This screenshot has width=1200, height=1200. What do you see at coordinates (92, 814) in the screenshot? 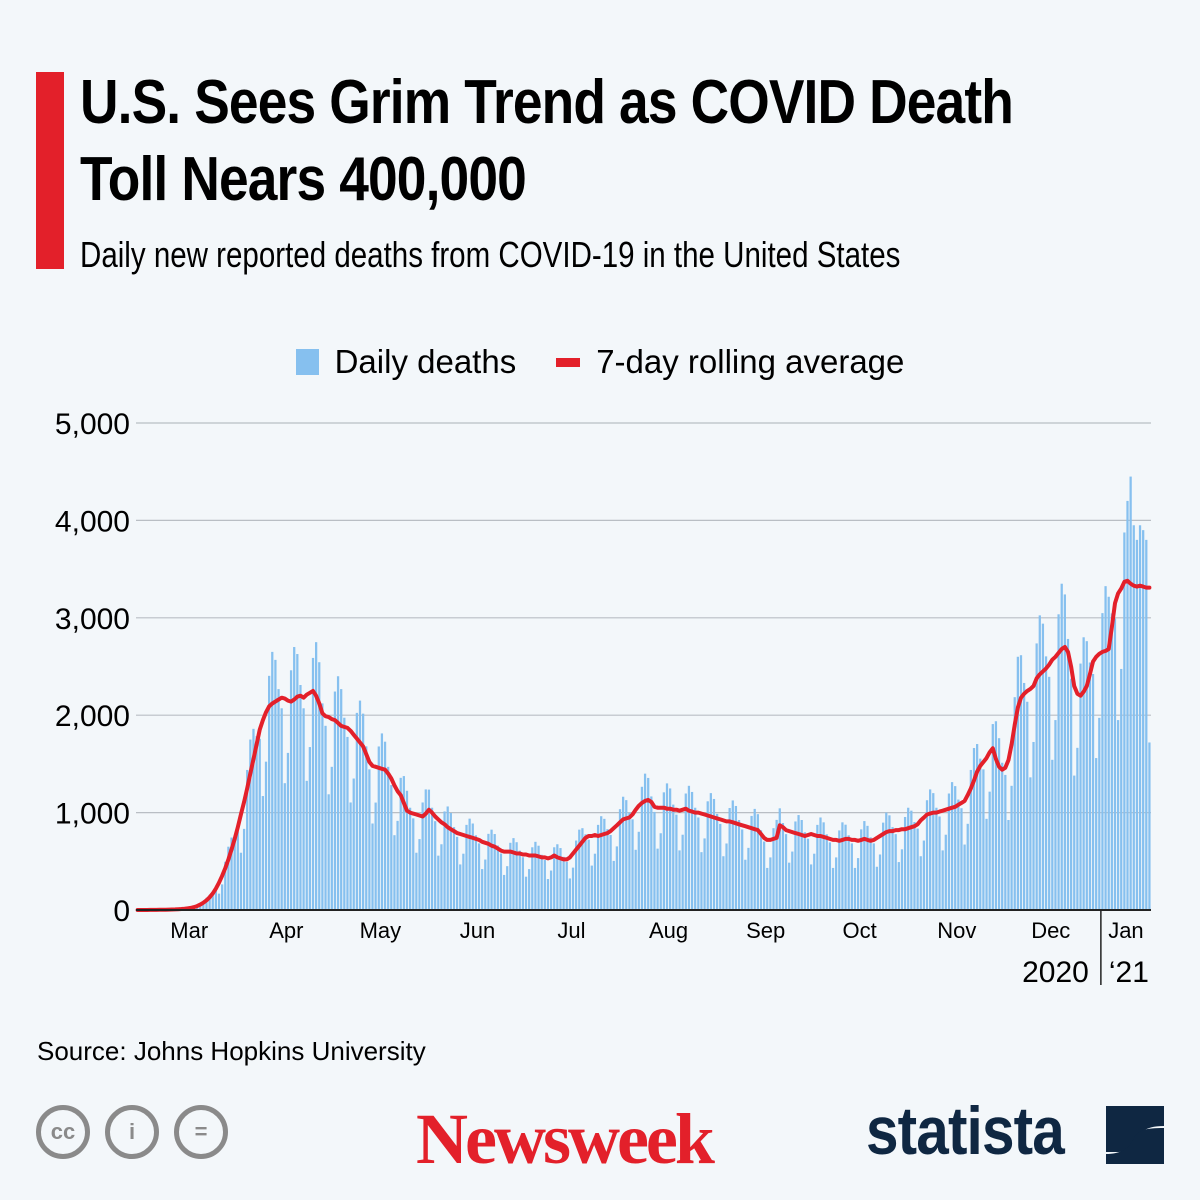
I see `y-tick-label: 1,000` at bounding box center [92, 814].